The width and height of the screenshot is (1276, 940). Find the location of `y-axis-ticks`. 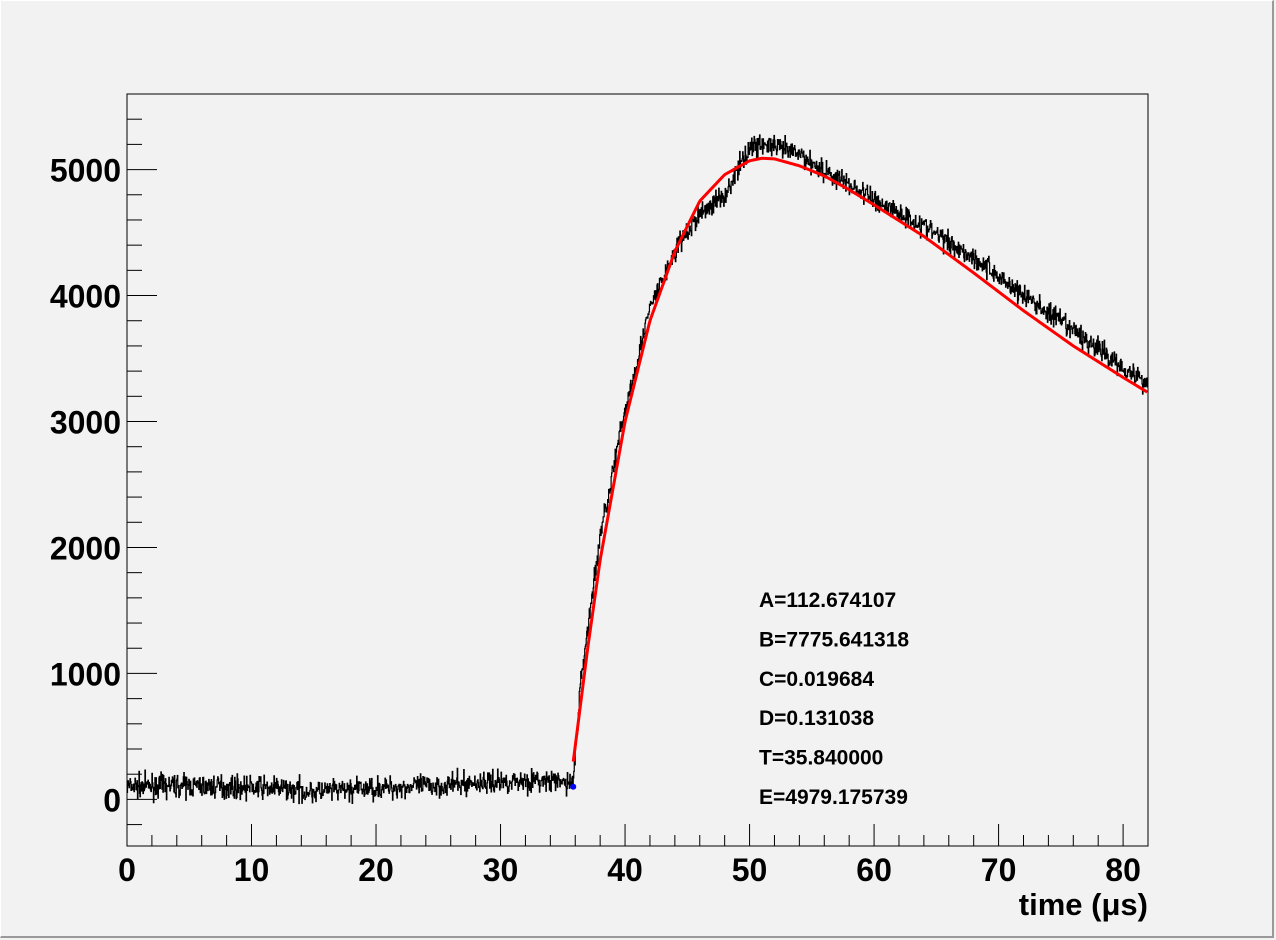

y-axis-ticks is located at coordinates (142, 484).